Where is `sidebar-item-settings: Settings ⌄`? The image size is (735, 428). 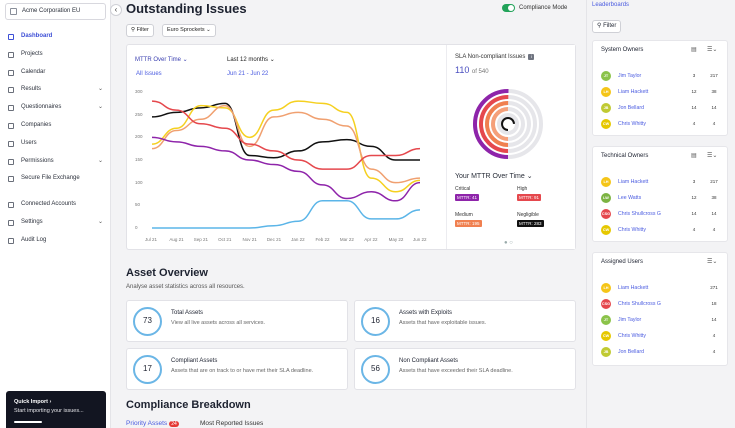
sidebar-item-settings: Settings ⌄ is located at coordinates (55, 223).